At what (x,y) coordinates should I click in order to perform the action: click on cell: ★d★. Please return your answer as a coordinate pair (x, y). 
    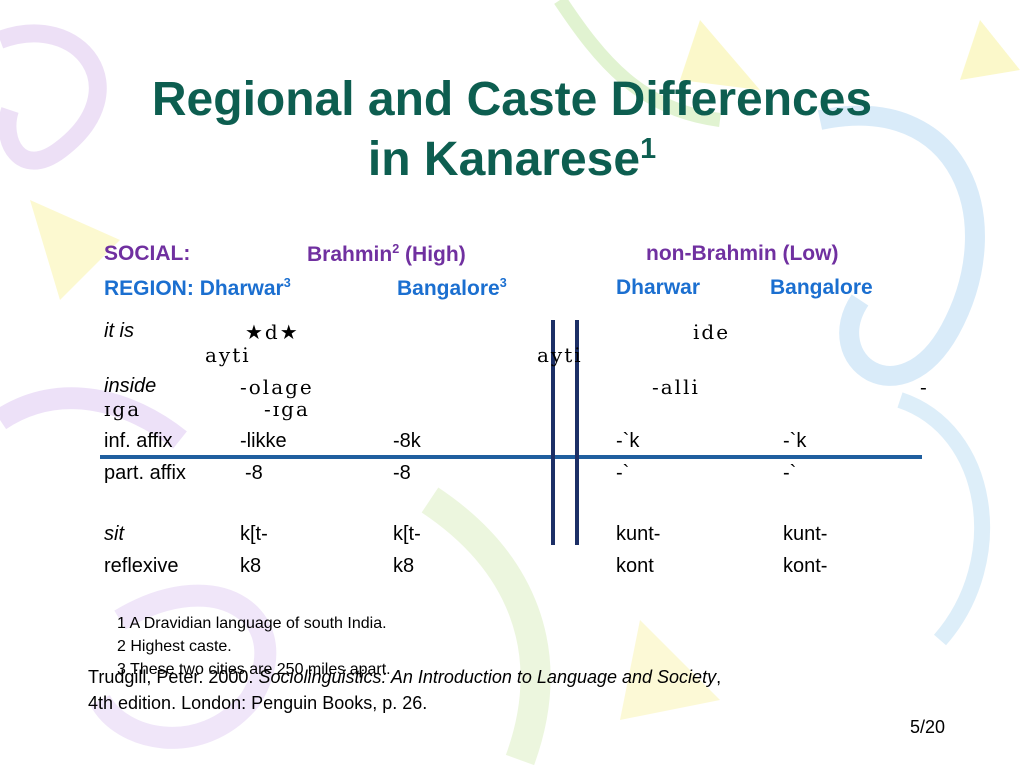
    Looking at the image, I should click on (272, 332).